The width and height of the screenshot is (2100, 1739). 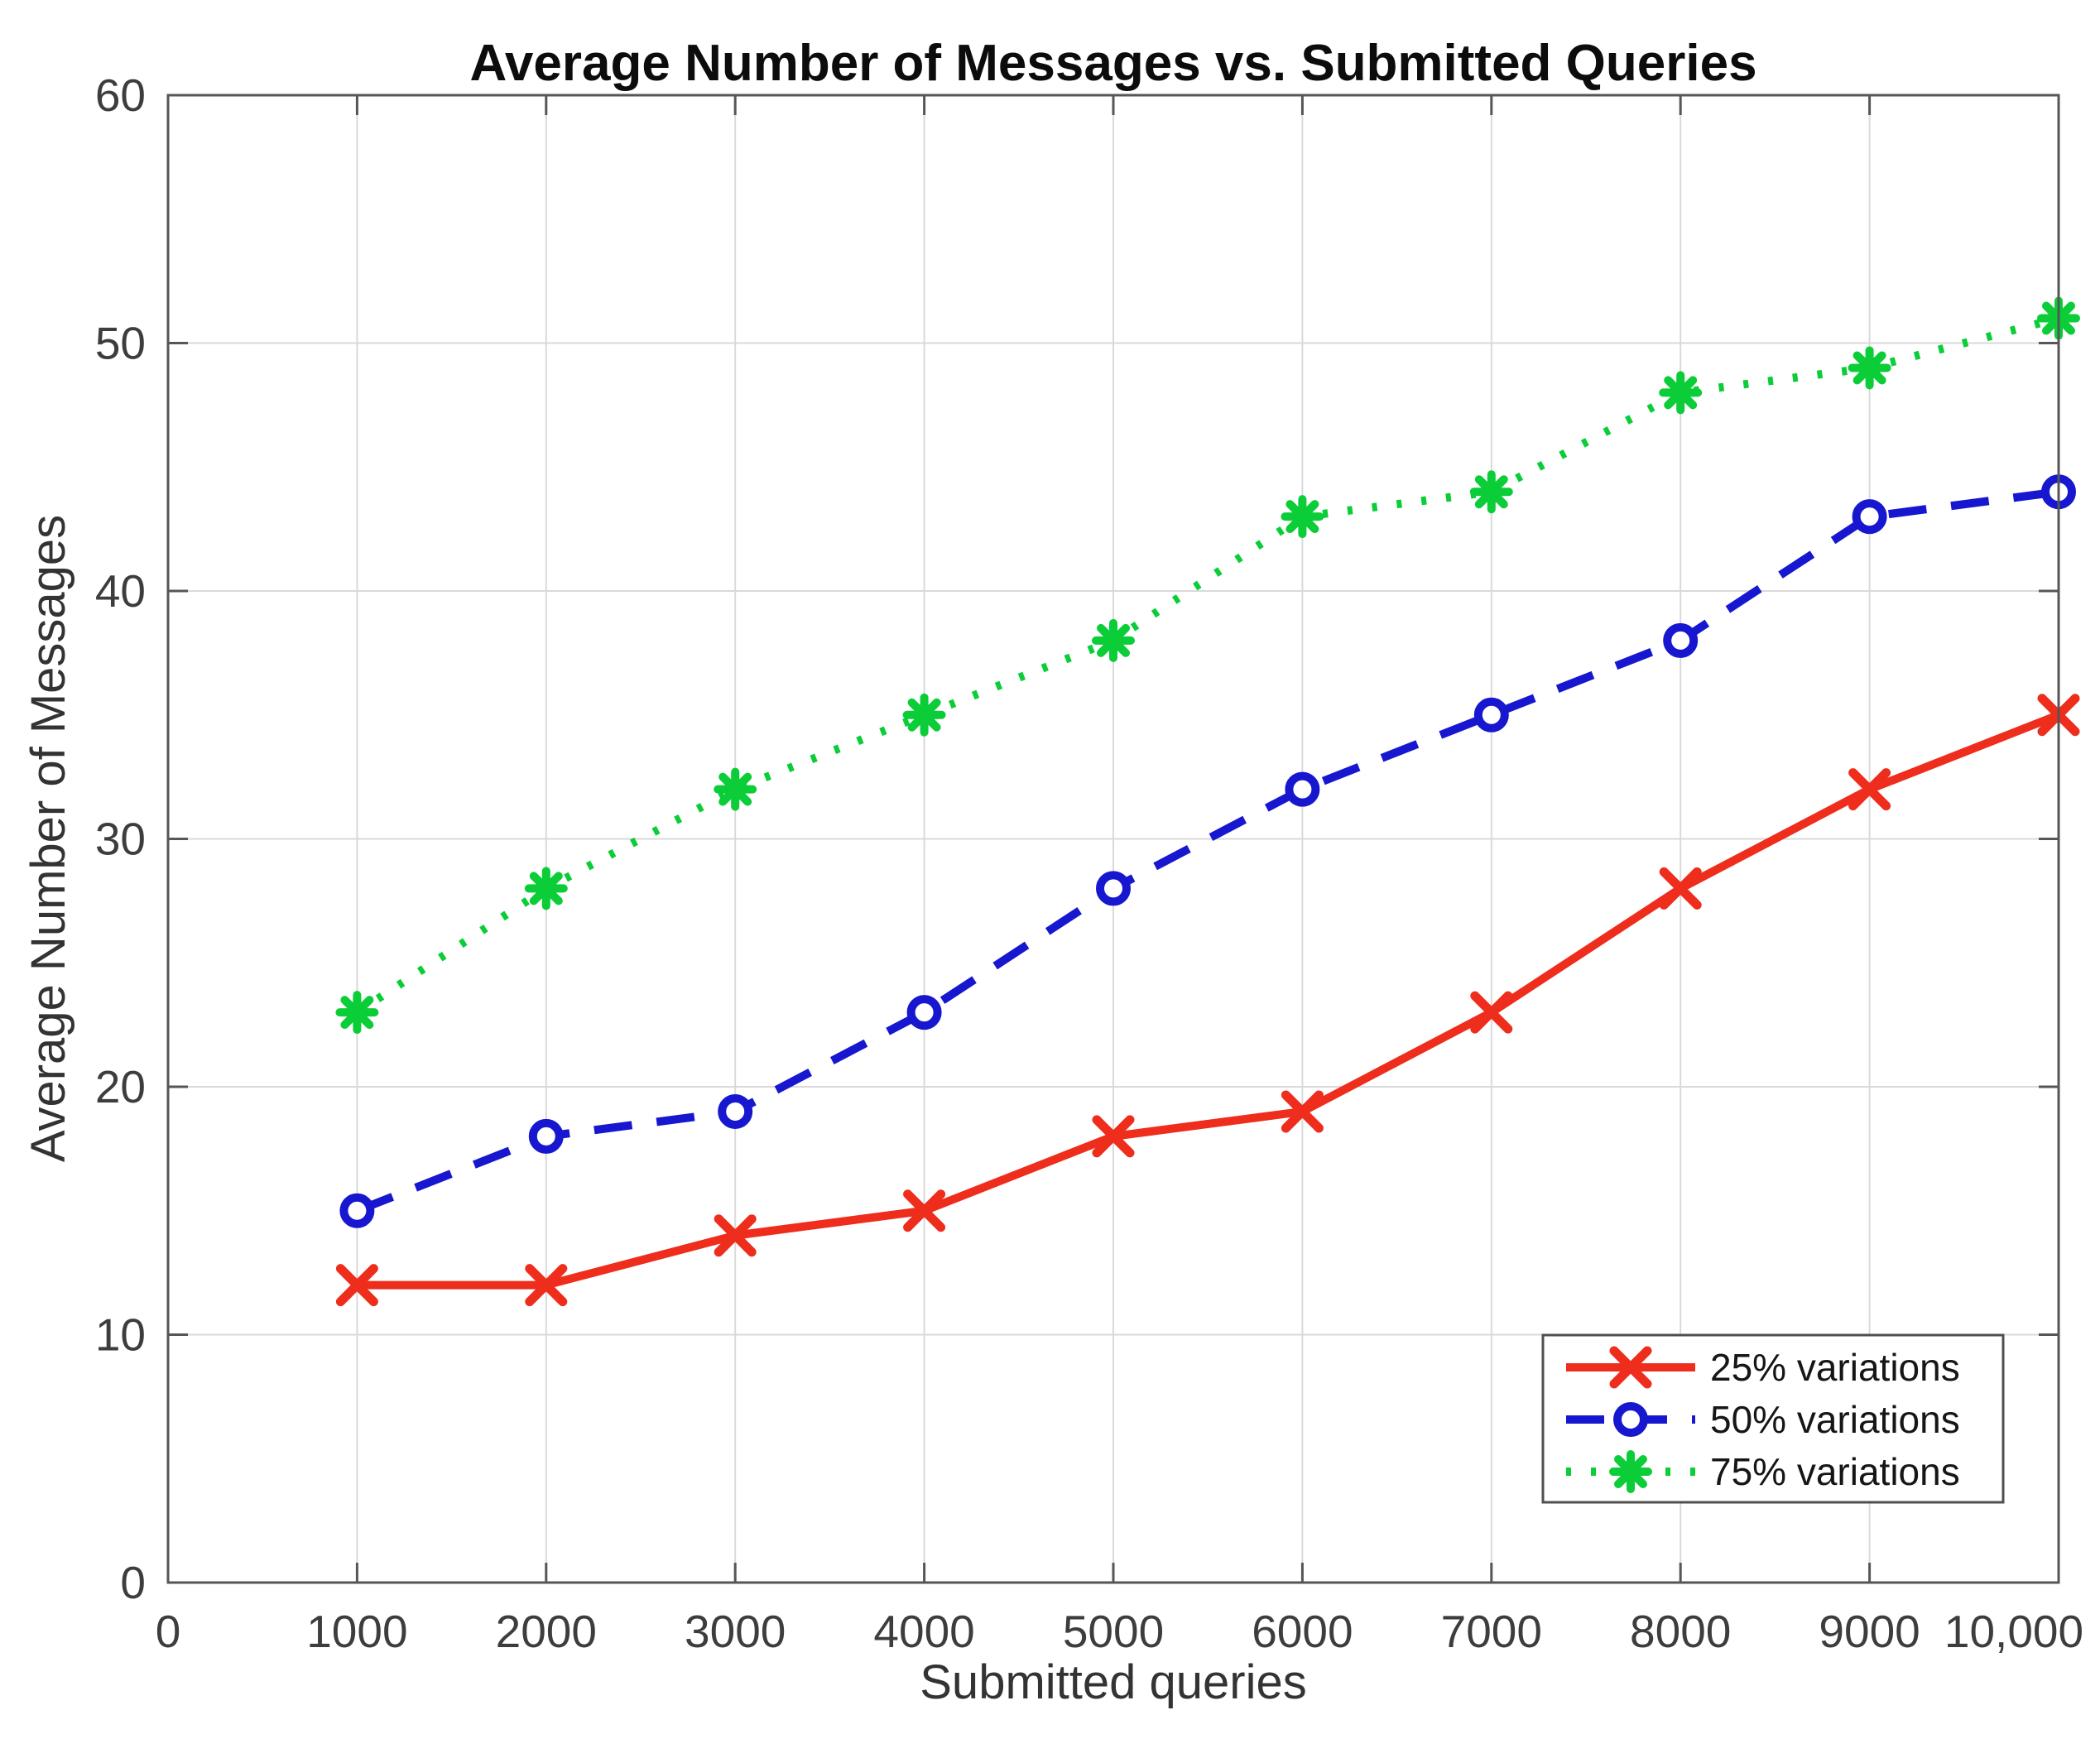 I want to click on x-tick-label: 0, so click(x=168, y=1631).